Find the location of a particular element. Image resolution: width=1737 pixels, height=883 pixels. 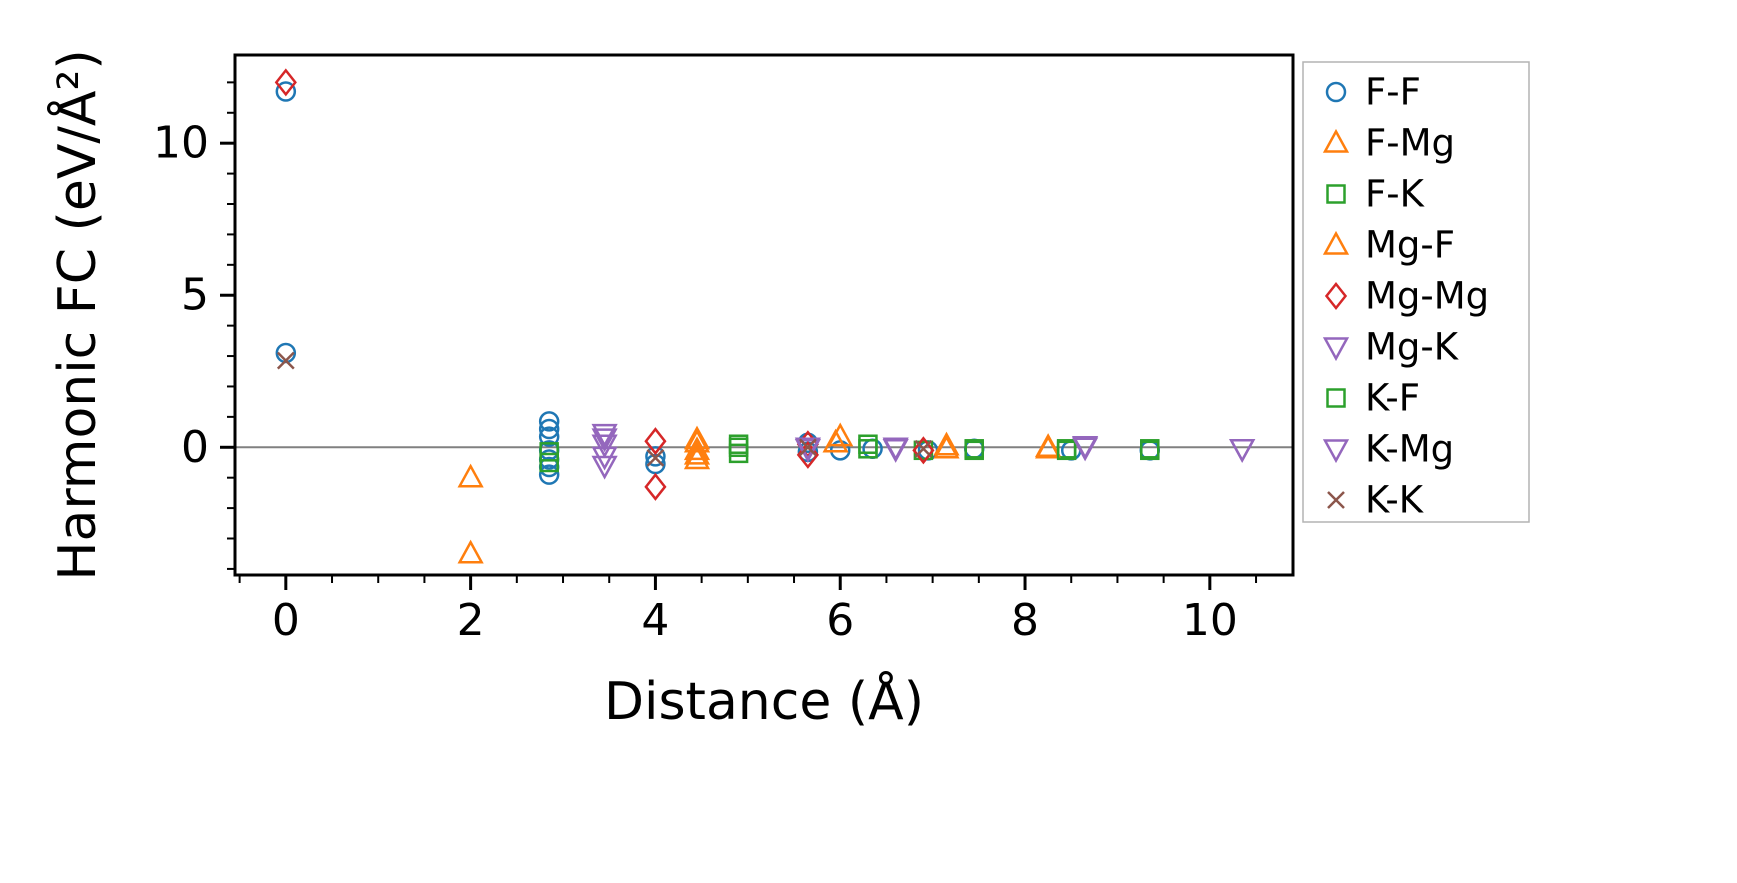

legend-label: F-F is located at coordinates (1393, 92).